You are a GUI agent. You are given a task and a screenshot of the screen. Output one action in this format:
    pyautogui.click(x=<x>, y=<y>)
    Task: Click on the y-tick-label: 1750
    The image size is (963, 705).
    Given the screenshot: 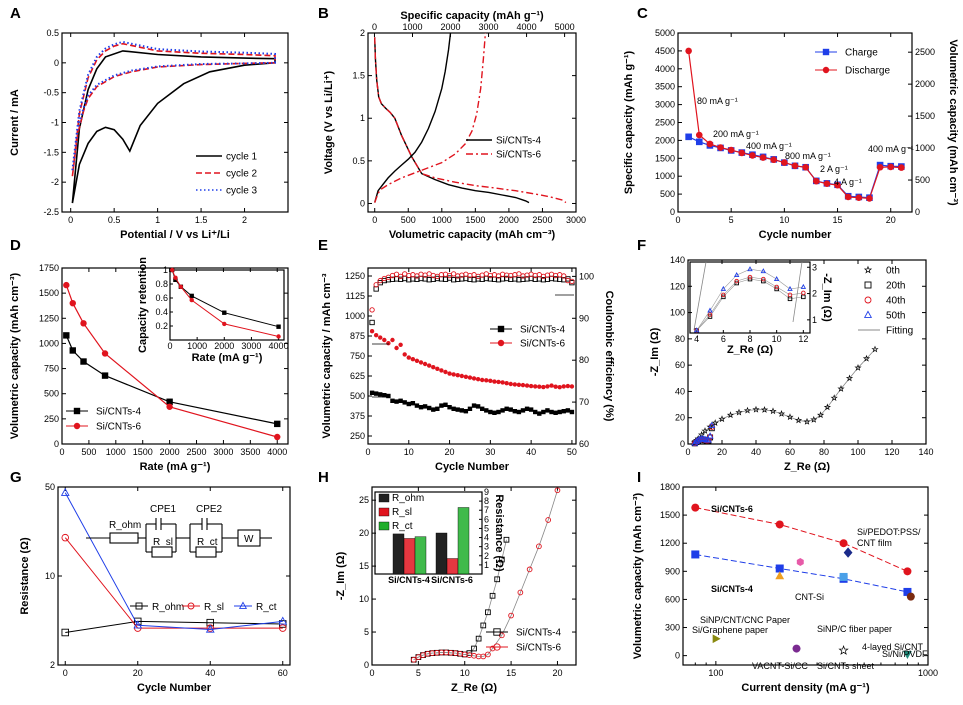 What is the action you would take?
    pyautogui.click(x=49, y=268)
    